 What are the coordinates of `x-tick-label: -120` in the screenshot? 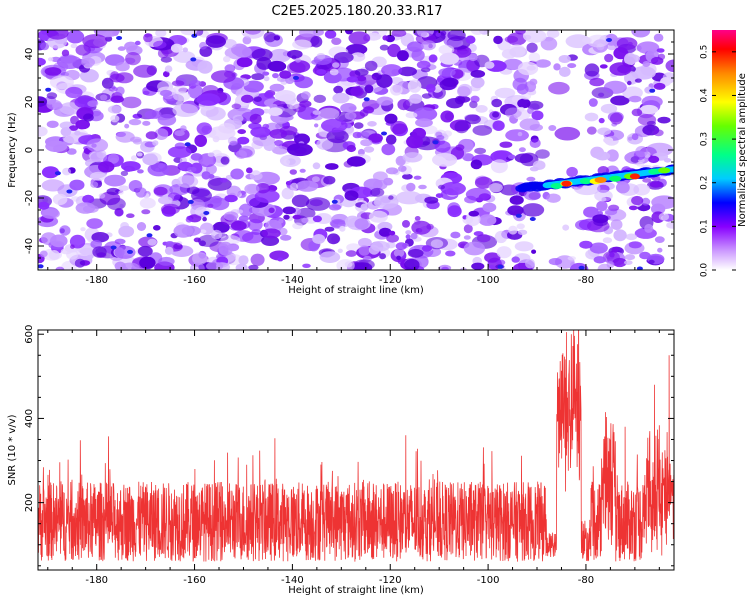 It's located at (390, 280).